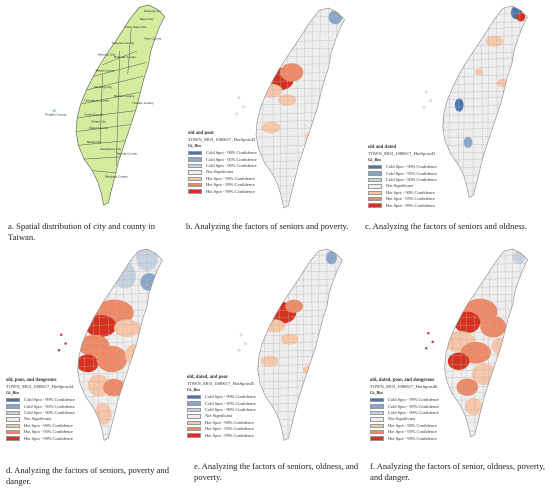 Image resolution: width=550 pixels, height=488 pixels. Describe the element at coordinates (124, 96) in the screenshot. I see `county-label: Nantou County` at that location.